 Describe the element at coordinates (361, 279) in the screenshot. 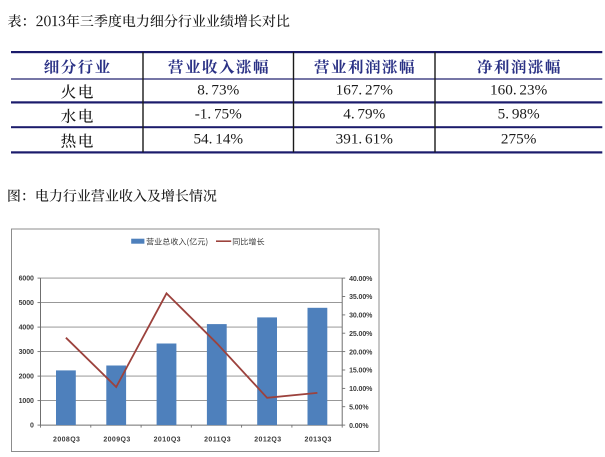

I see `svg-text: 40.00%` at that location.